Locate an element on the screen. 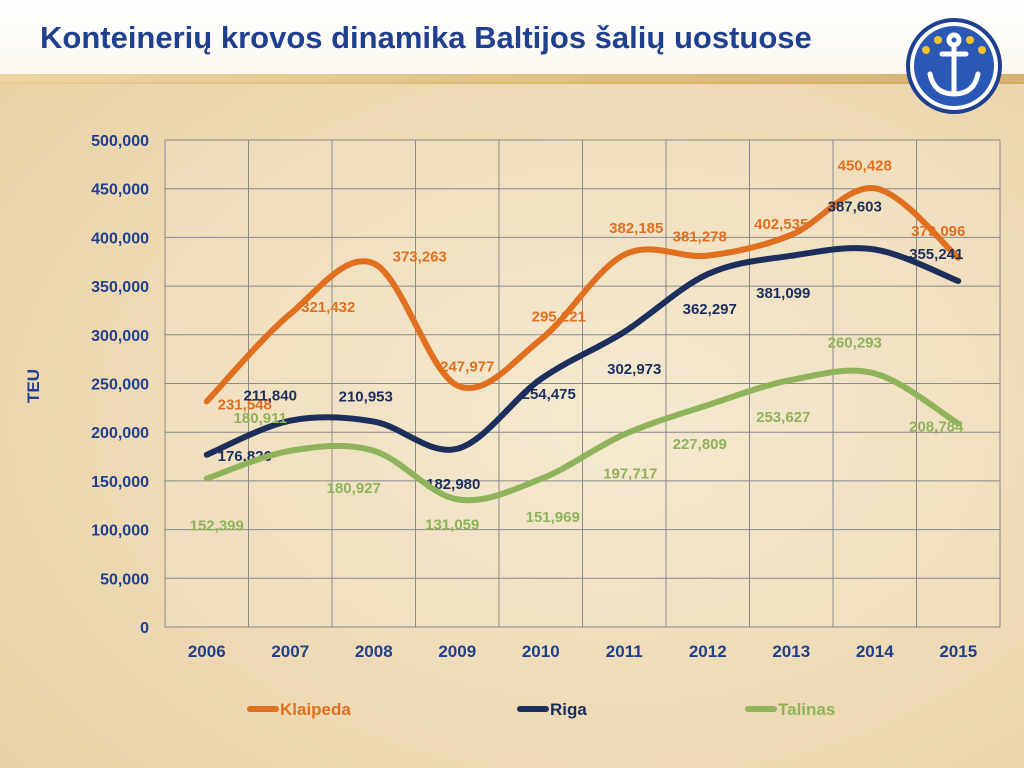 Image resolution: width=1024 pixels, height=768 pixels. x-tick-label: 2015 is located at coordinates (958, 651).